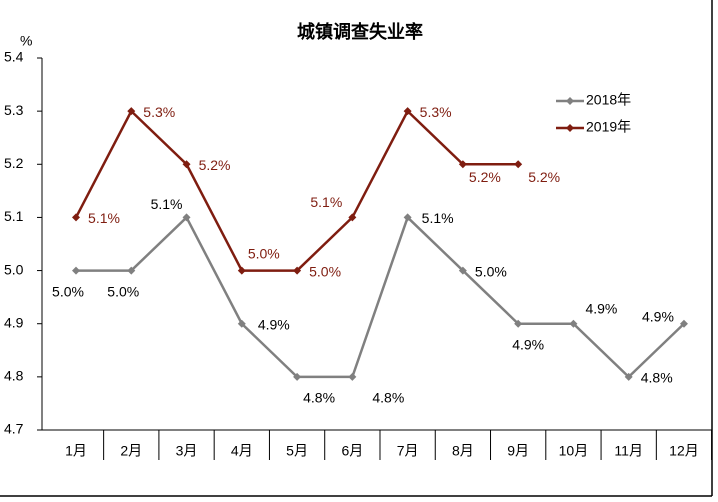  What do you see at coordinates (463, 451) in the screenshot?
I see `x-tick-label: 8月` at bounding box center [463, 451].